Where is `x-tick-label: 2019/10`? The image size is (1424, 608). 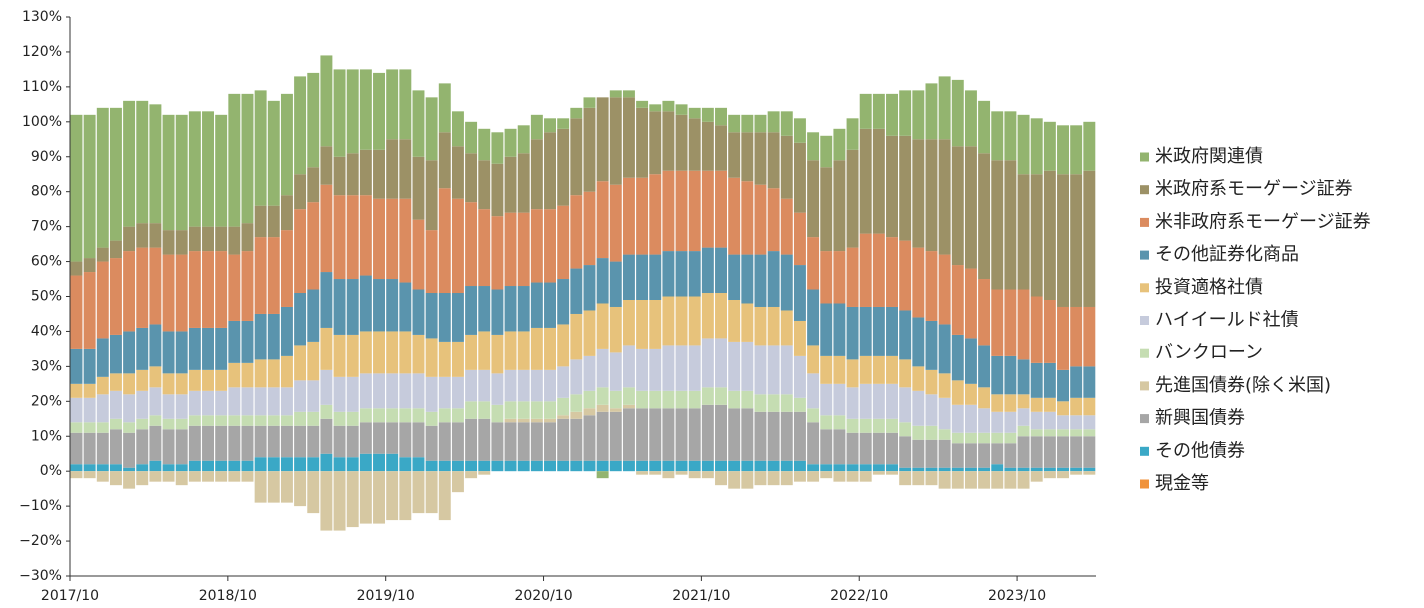
x-tick-label: 2019/10 is located at coordinates (386, 596).